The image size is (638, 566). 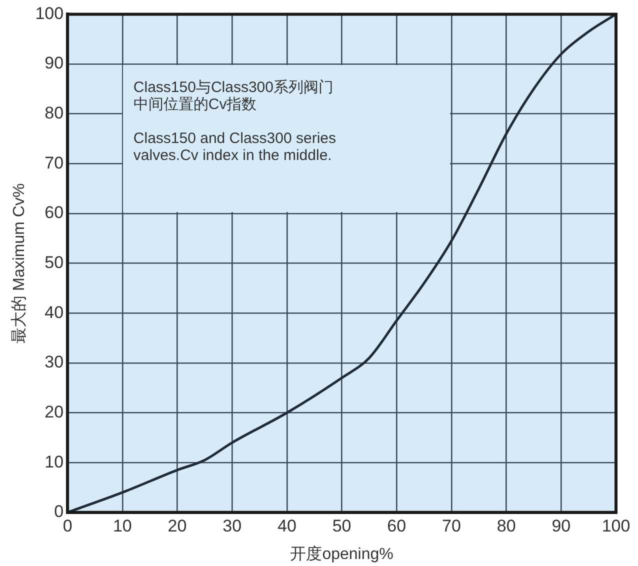 What do you see at coordinates (561, 526) in the screenshot?
I see `x-tick-label: 90` at bounding box center [561, 526].